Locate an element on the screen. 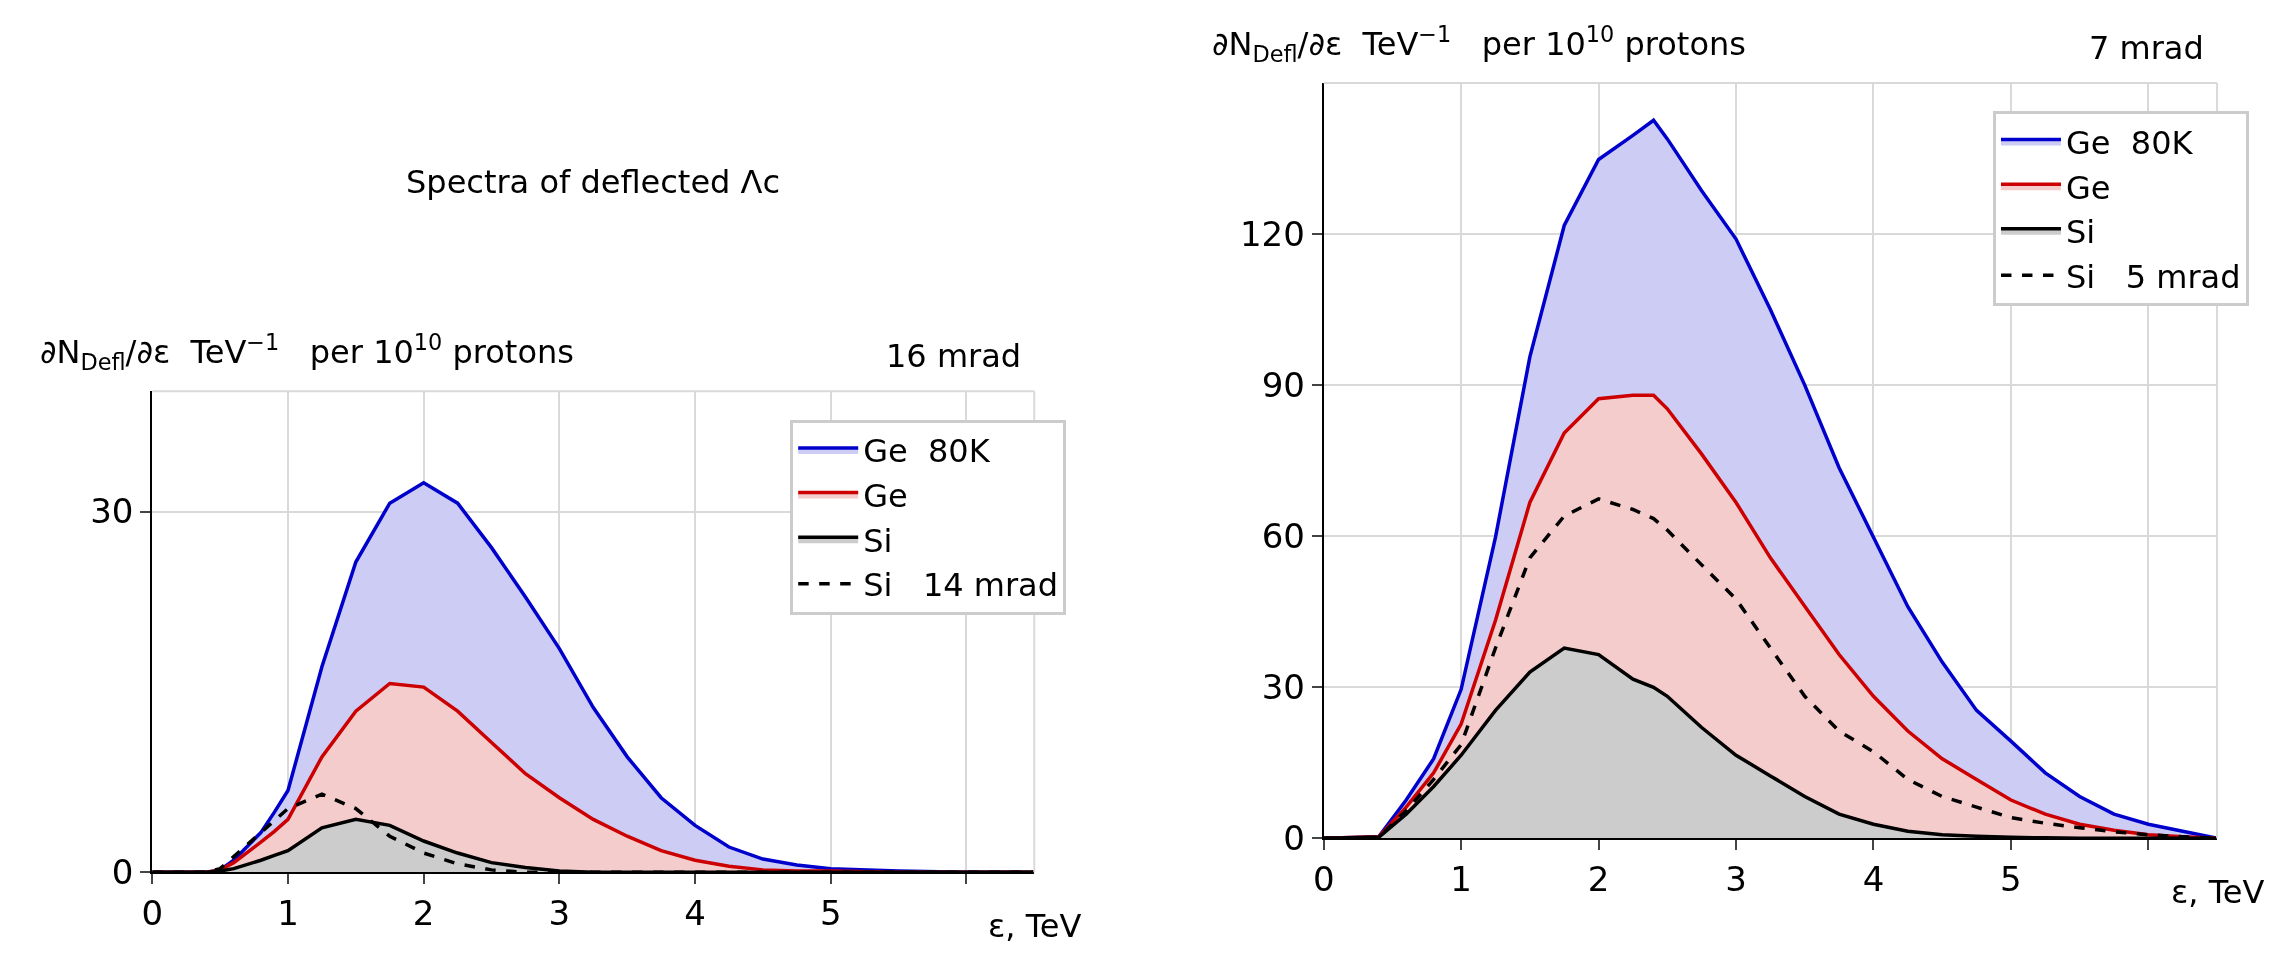  y-tick-label: 60 is located at coordinates (1283, 536).